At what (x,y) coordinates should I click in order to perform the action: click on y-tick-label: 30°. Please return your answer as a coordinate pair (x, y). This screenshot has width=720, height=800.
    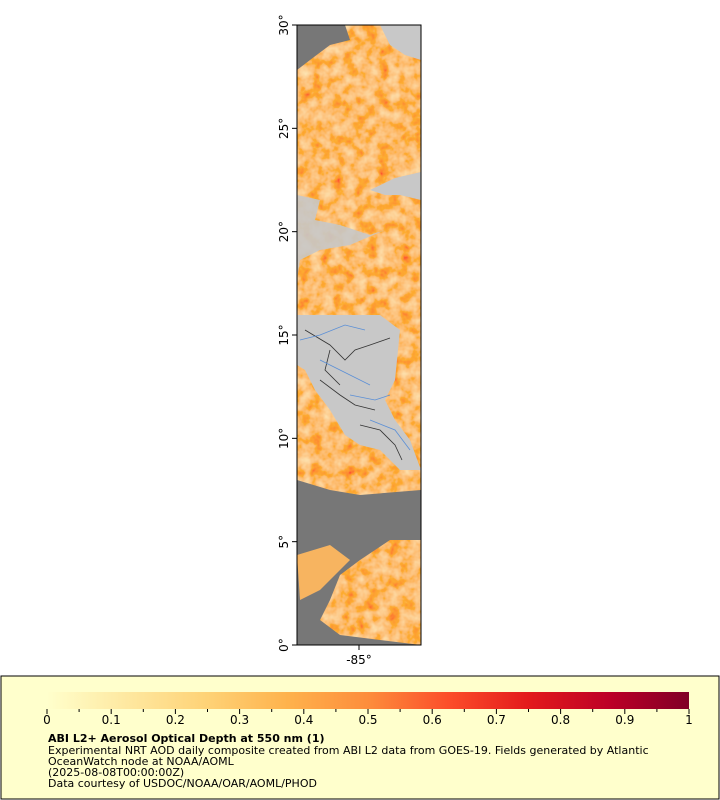
    Looking at the image, I should click on (284, 24).